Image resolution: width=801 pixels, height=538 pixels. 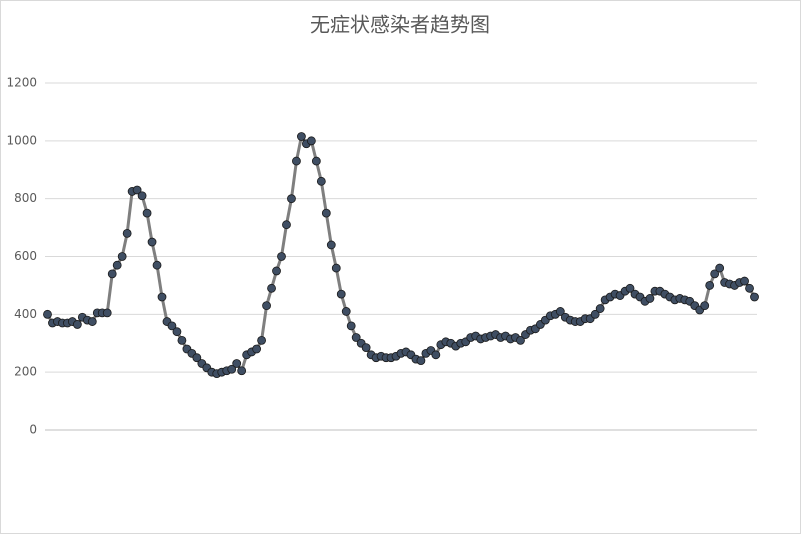 What do you see at coordinates (21, 83) in the screenshot?
I see `y-tick-label: 1200` at bounding box center [21, 83].